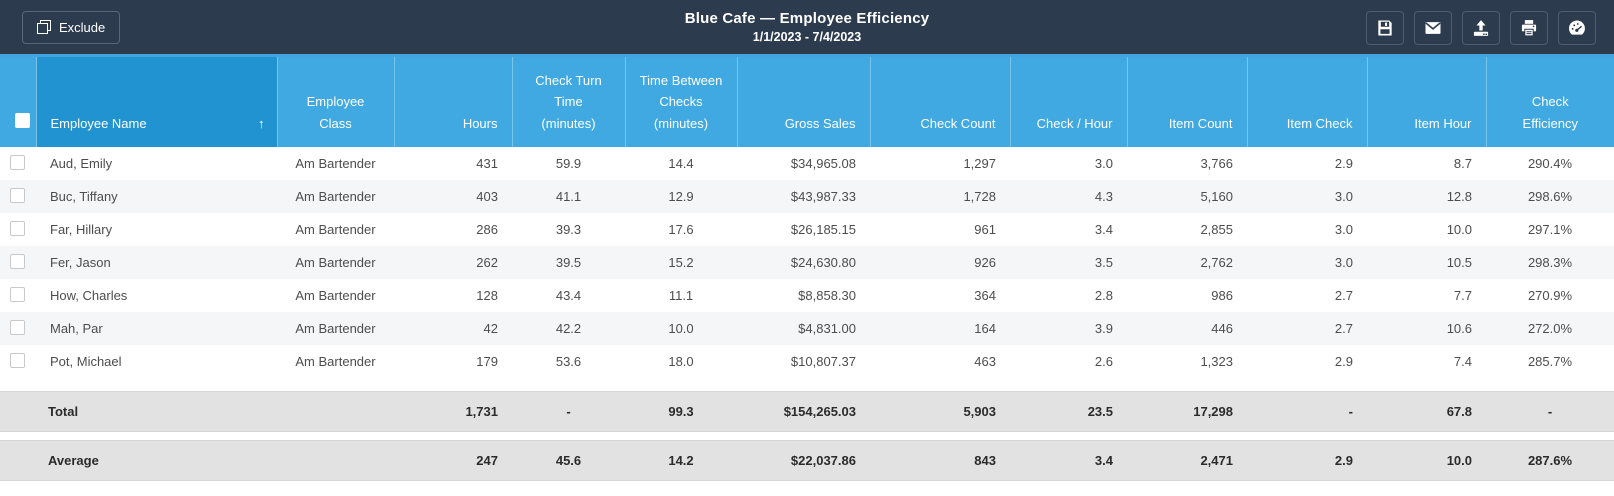  I want to click on cell: Mah, Par, so click(156, 328).